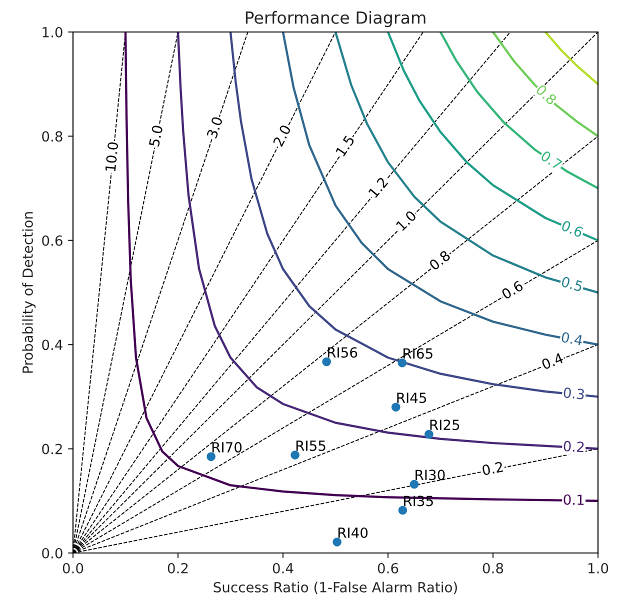 The image size is (621, 607). I want to click on y-tick-label: 0.4, so click(52, 345).